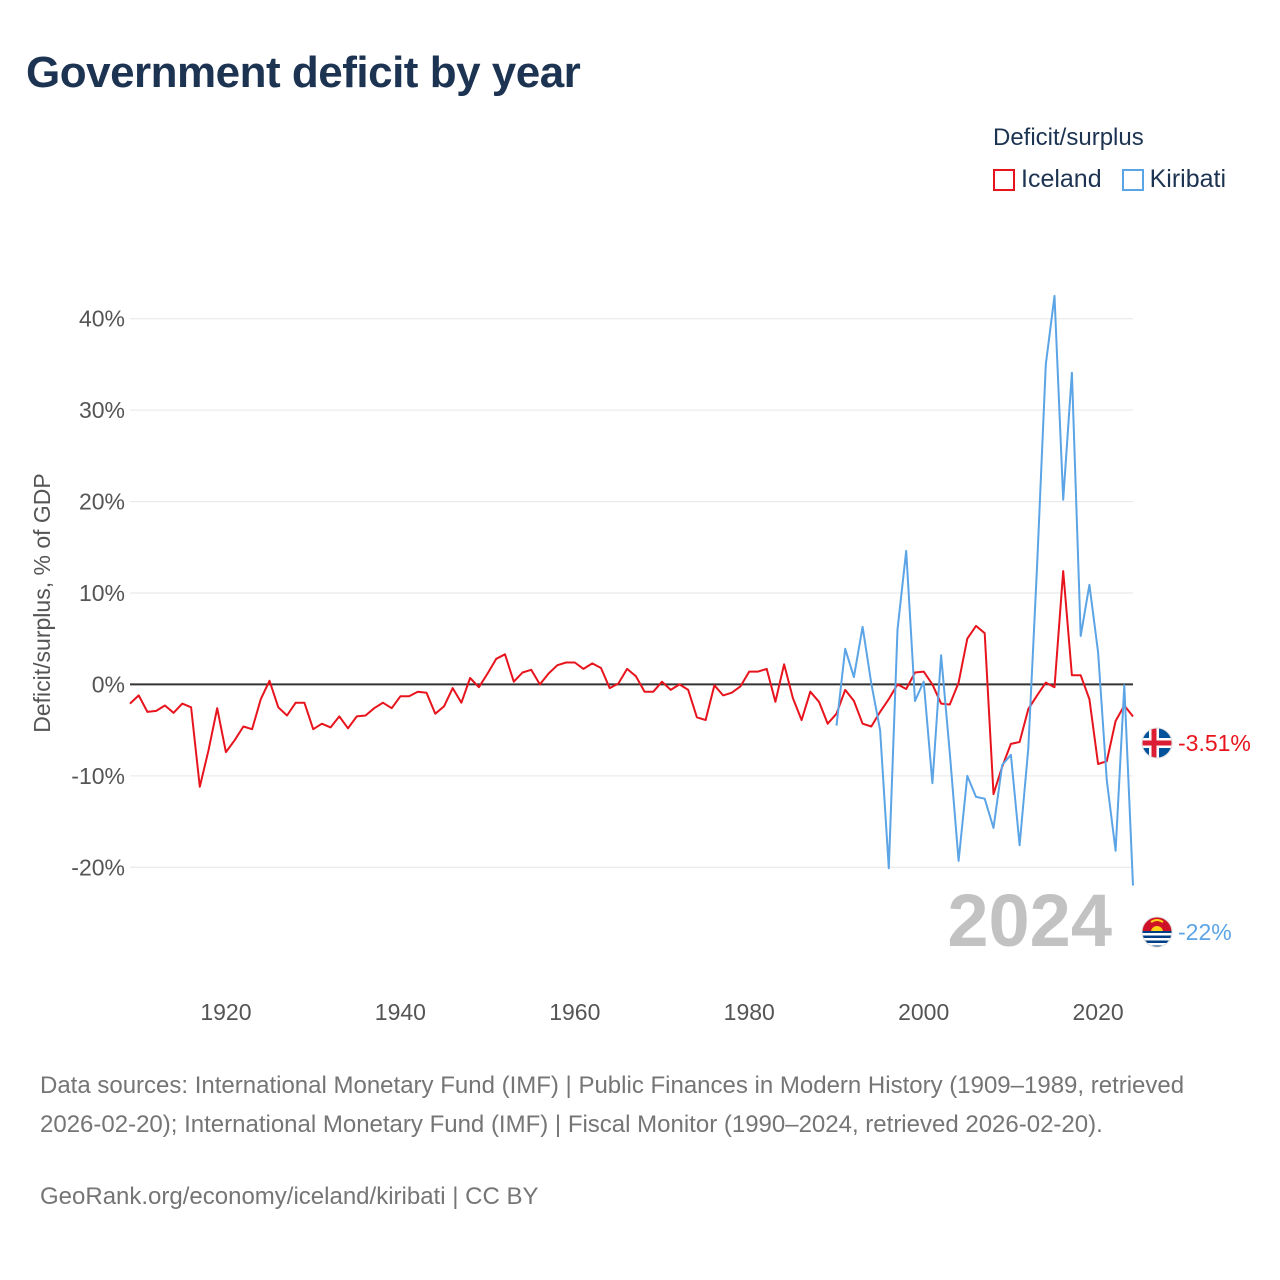 Image resolution: width=1280 pixels, height=1280 pixels. Describe the element at coordinates (303, 72) in the screenshot. I see `chart-title: Government deficit by year` at that location.